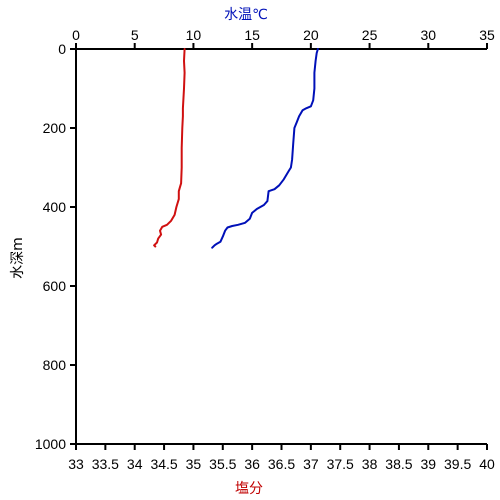 Image resolution: width=500 pixels, height=500 pixels. I want to click on top-axis-title: 水温℃, so click(246, 15).